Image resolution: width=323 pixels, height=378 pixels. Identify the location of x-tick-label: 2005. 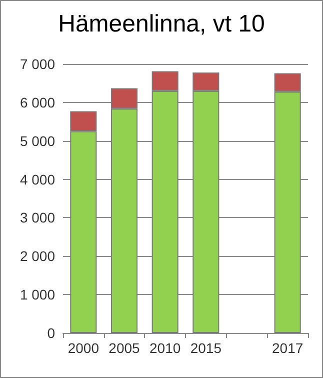
(124, 348).